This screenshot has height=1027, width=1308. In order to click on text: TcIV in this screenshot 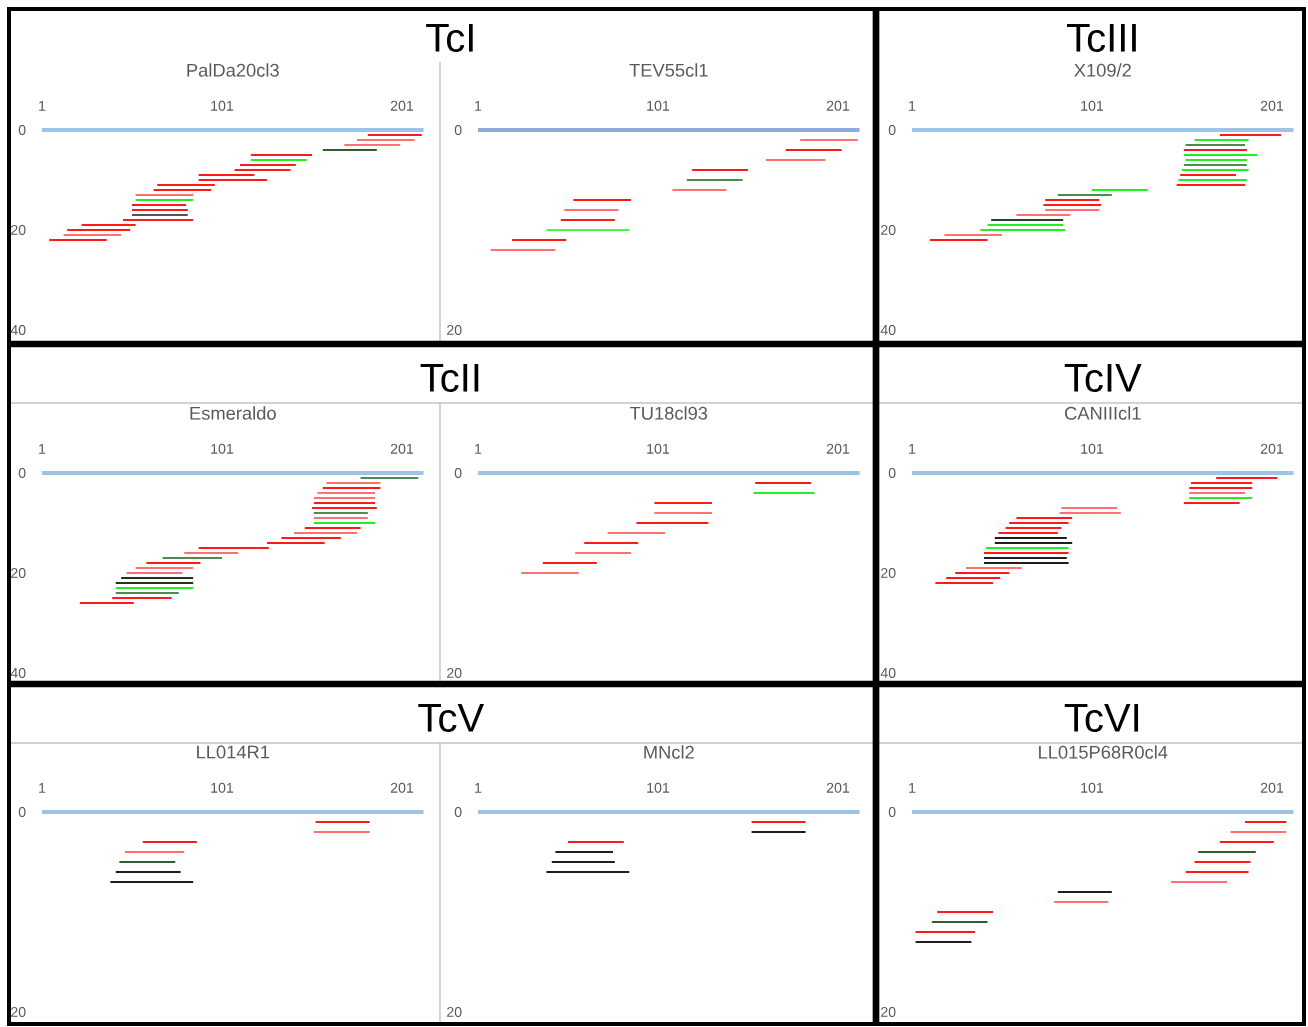, I will do `click(1103, 378)`.